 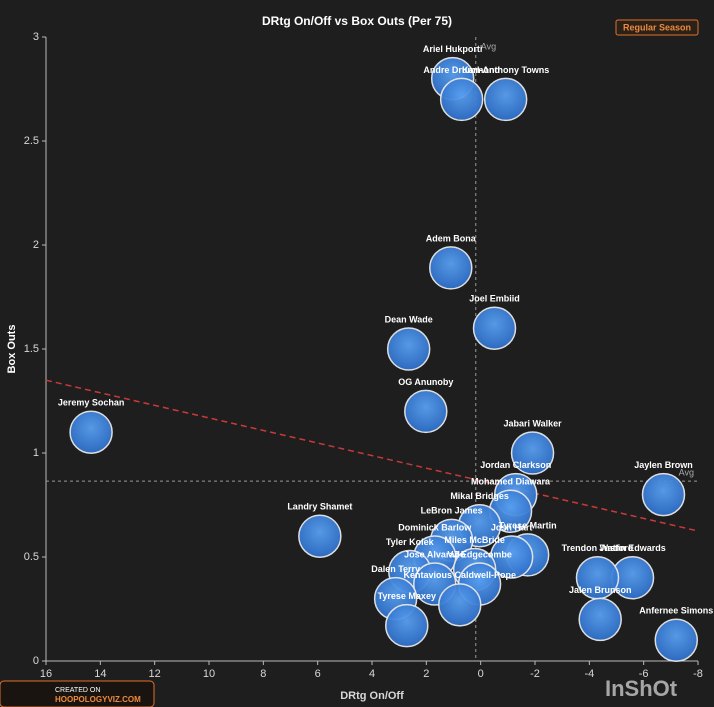 I want to click on player-label: Adem Bona, so click(x=451, y=238).